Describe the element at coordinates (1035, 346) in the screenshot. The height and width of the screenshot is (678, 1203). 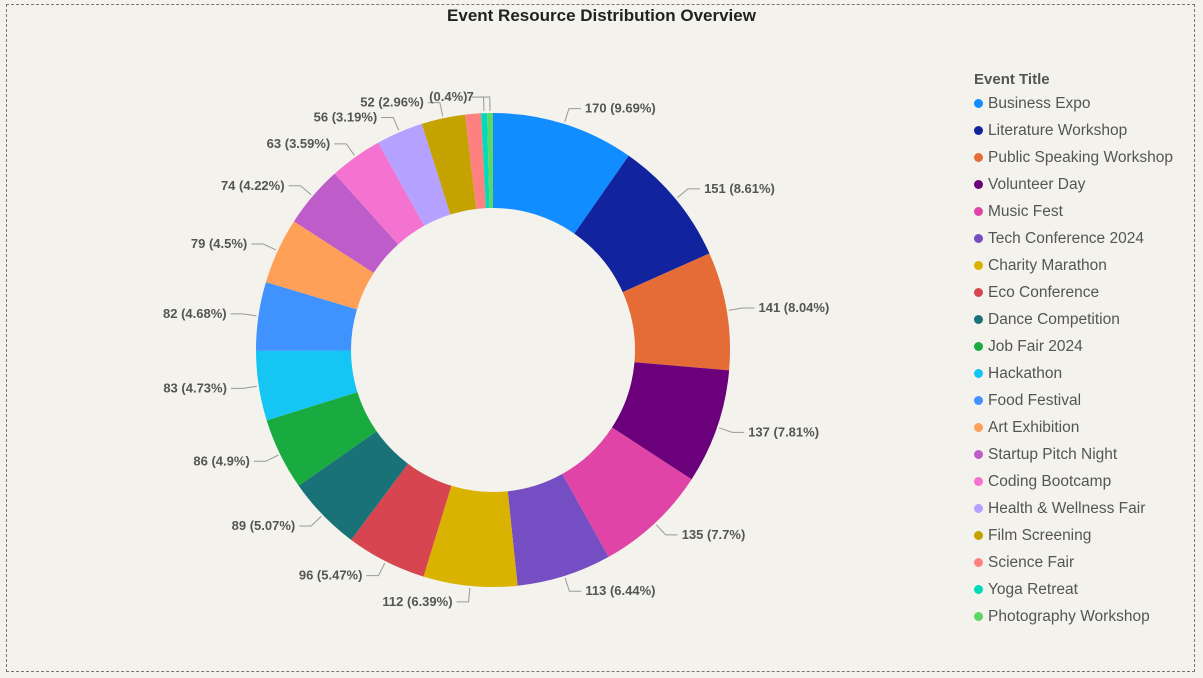
I see `legend-label: Job Fair 2024` at that location.